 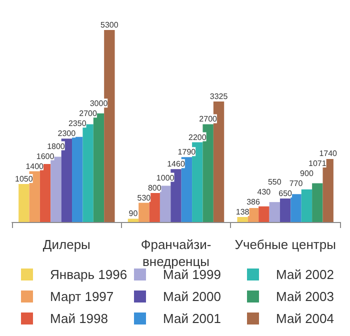 I want to click on x-tick-label: Дилеры, so click(x=66, y=244).